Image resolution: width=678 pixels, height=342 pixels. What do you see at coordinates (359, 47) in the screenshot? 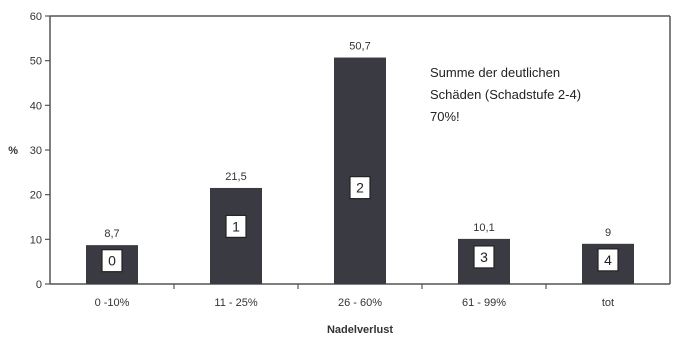
I see `bar-value-label: 50,7` at bounding box center [359, 47].